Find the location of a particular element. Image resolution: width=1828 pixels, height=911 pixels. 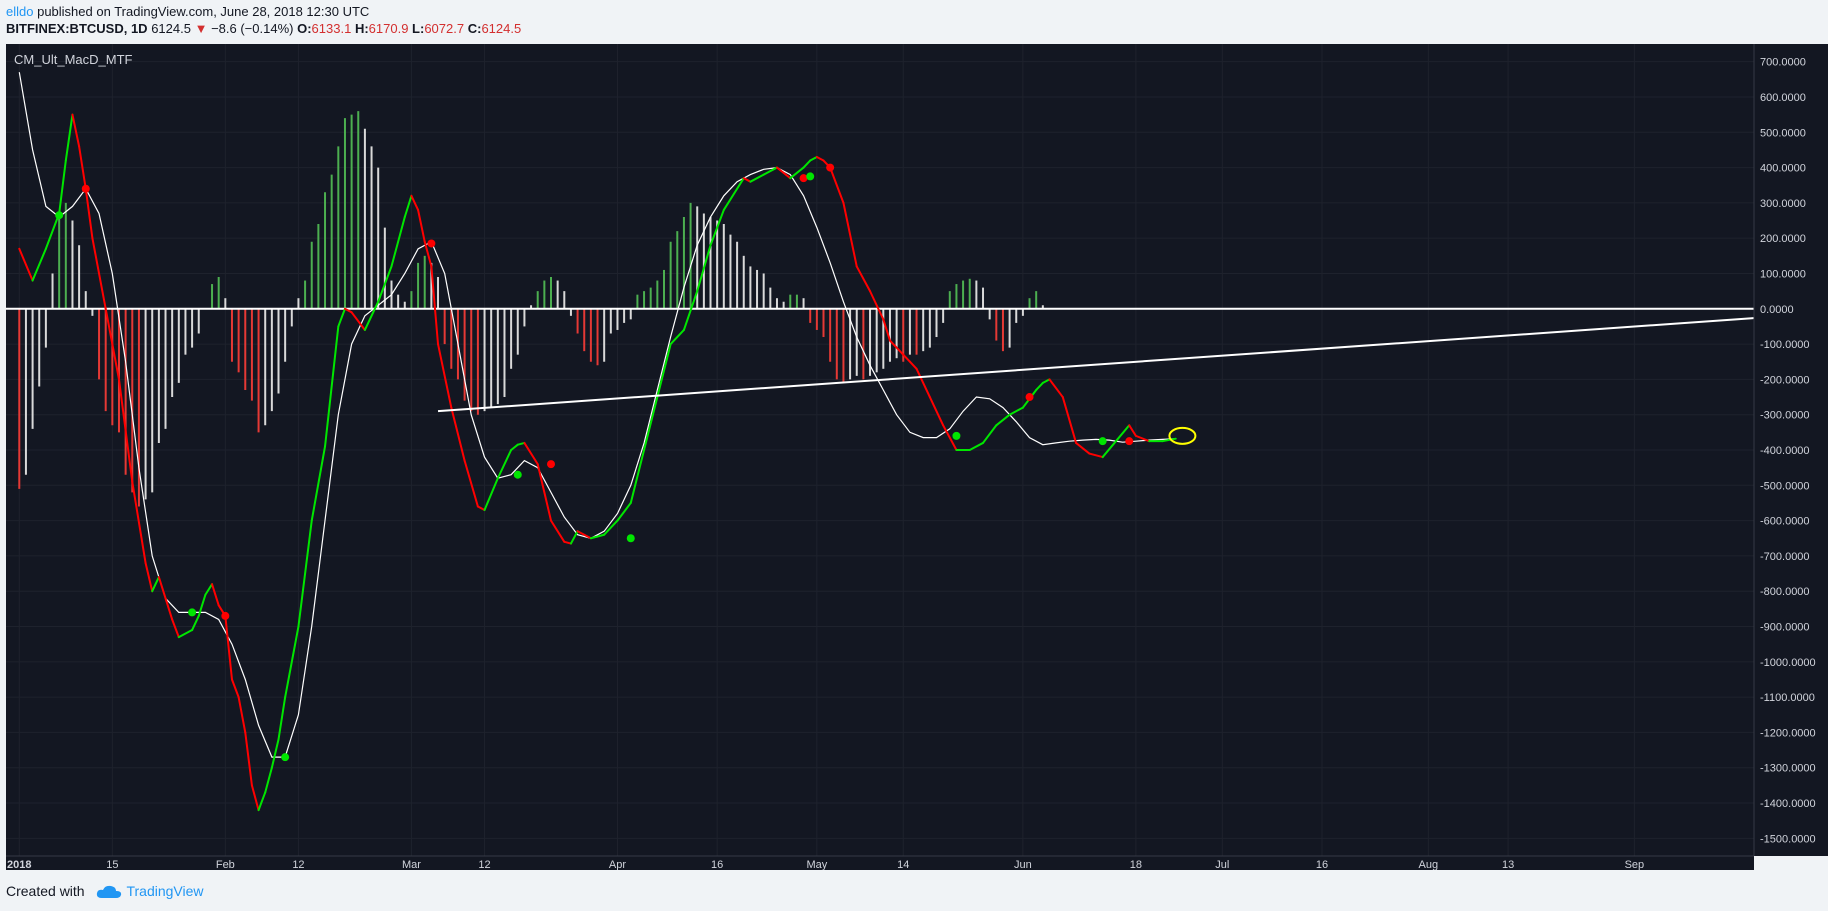

y-tick-label: -1500.0000 is located at coordinates (1788, 839).